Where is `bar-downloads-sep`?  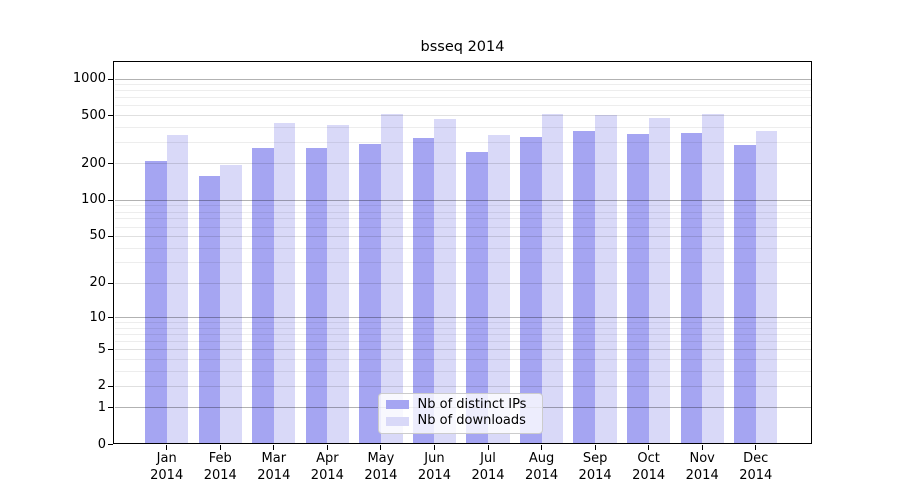
bar-downloads-sep is located at coordinates (606, 279).